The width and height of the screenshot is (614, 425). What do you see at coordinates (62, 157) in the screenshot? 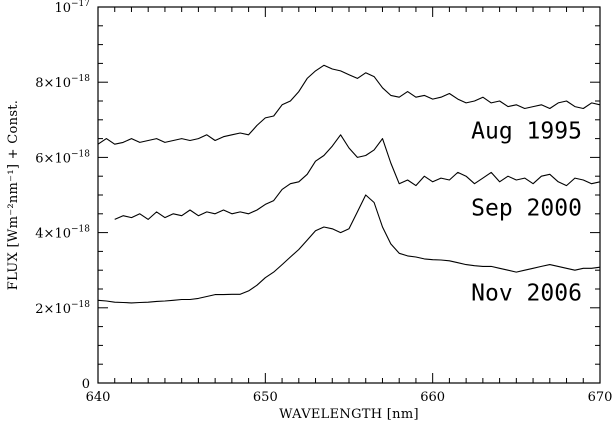
I see `y-tick-label: 6×10⁻¹⁸` at bounding box center [62, 157].